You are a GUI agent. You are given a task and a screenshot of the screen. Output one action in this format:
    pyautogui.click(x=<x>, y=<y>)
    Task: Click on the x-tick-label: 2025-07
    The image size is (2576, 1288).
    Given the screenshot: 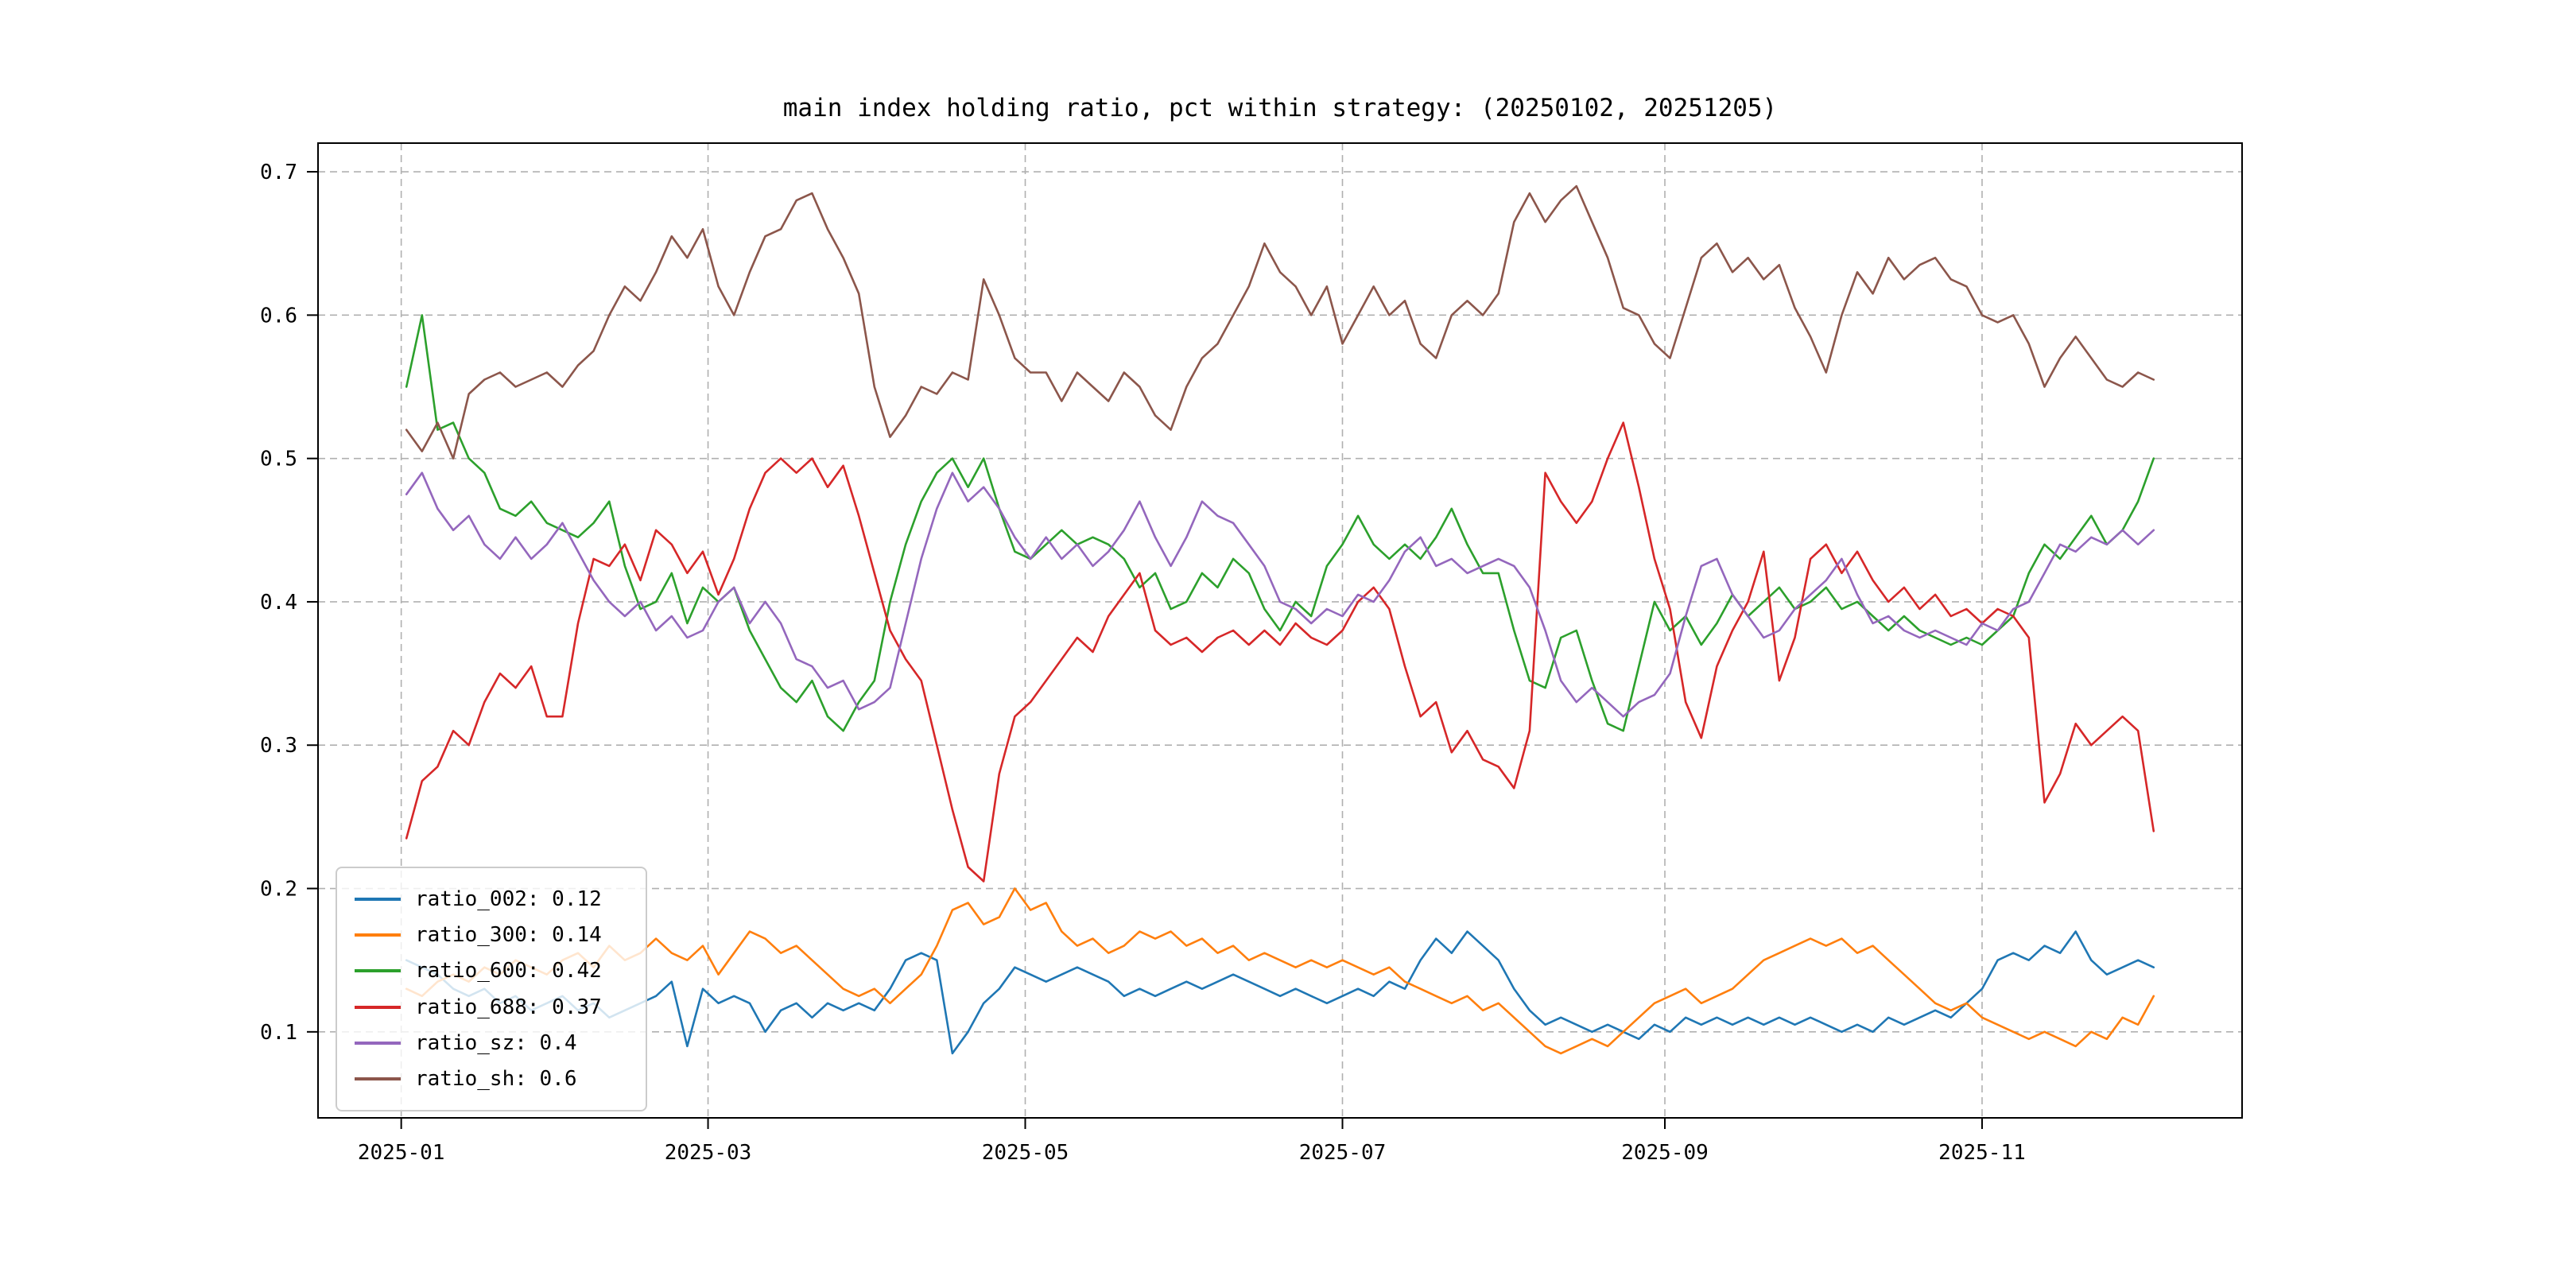 What is the action you would take?
    pyautogui.click(x=1343, y=1153)
    